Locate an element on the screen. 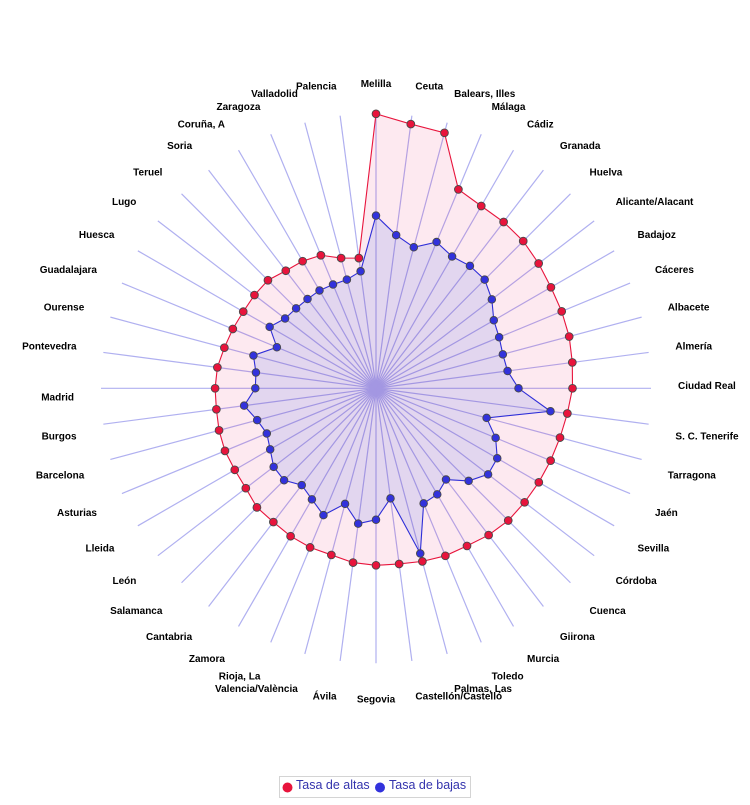 This screenshot has height=805, width=750. svg-text: Giirona is located at coordinates (577, 637).